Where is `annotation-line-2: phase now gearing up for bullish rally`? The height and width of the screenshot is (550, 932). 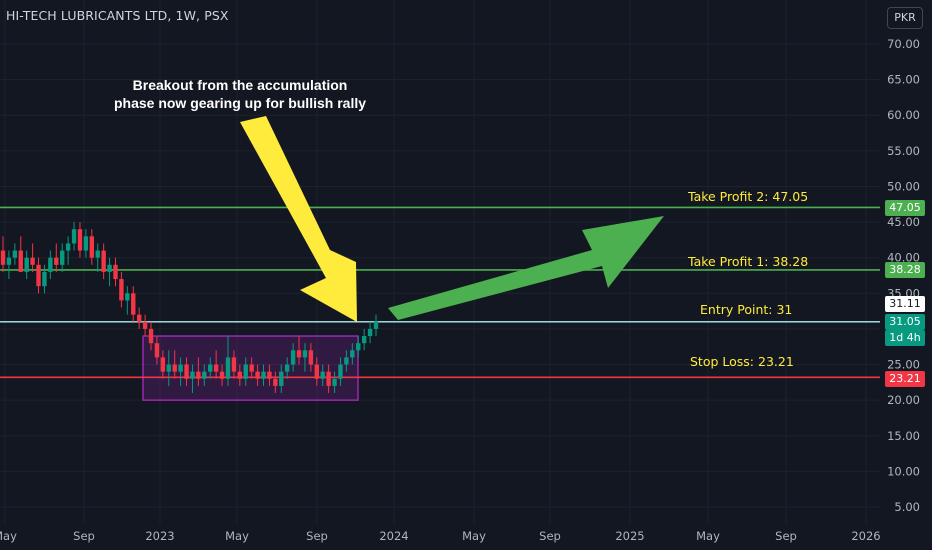
annotation-line-2: phase now gearing up for bullish rally is located at coordinates (240, 103).